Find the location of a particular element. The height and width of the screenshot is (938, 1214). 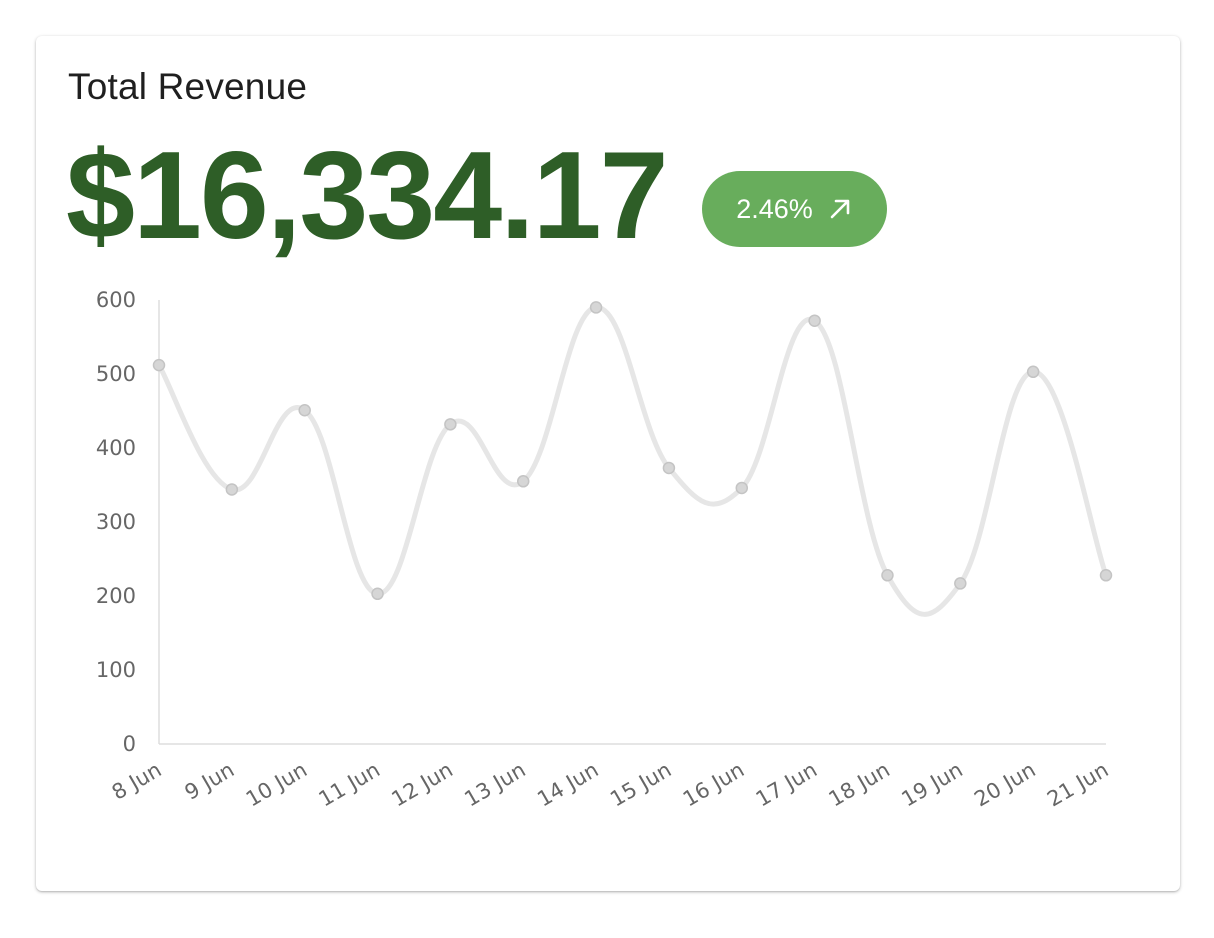

x-tick-label: 8 Jun is located at coordinates (137, 781).